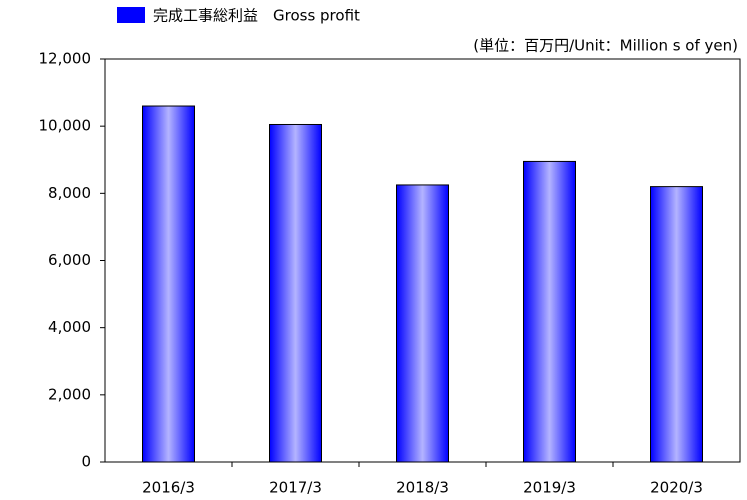 The height and width of the screenshot is (500, 747). I want to click on y-tick-label: 4,000, so click(69, 327).